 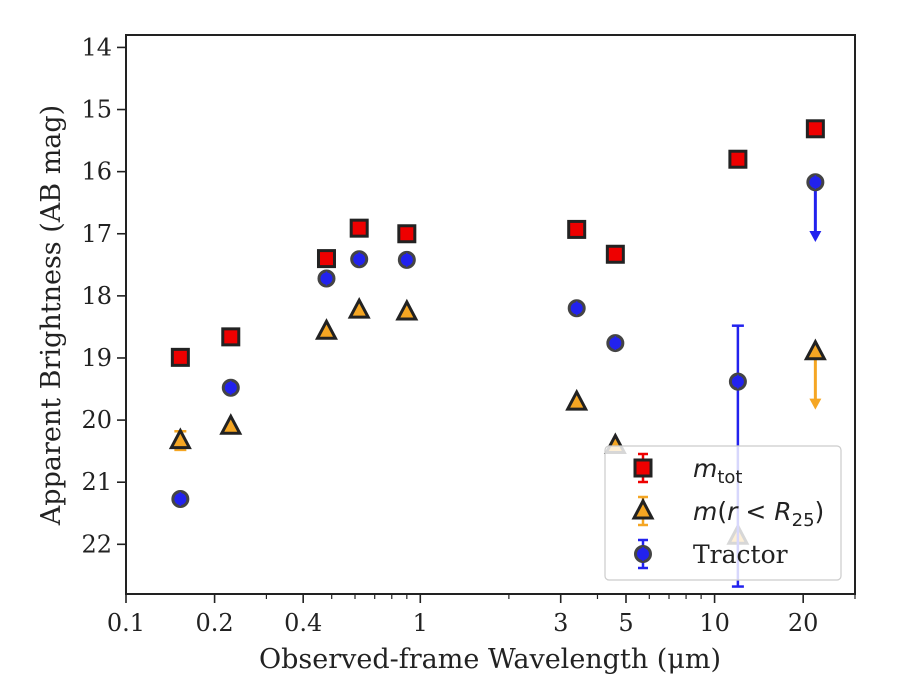 I want to click on y-tick-label: 22, so click(x=96, y=544).